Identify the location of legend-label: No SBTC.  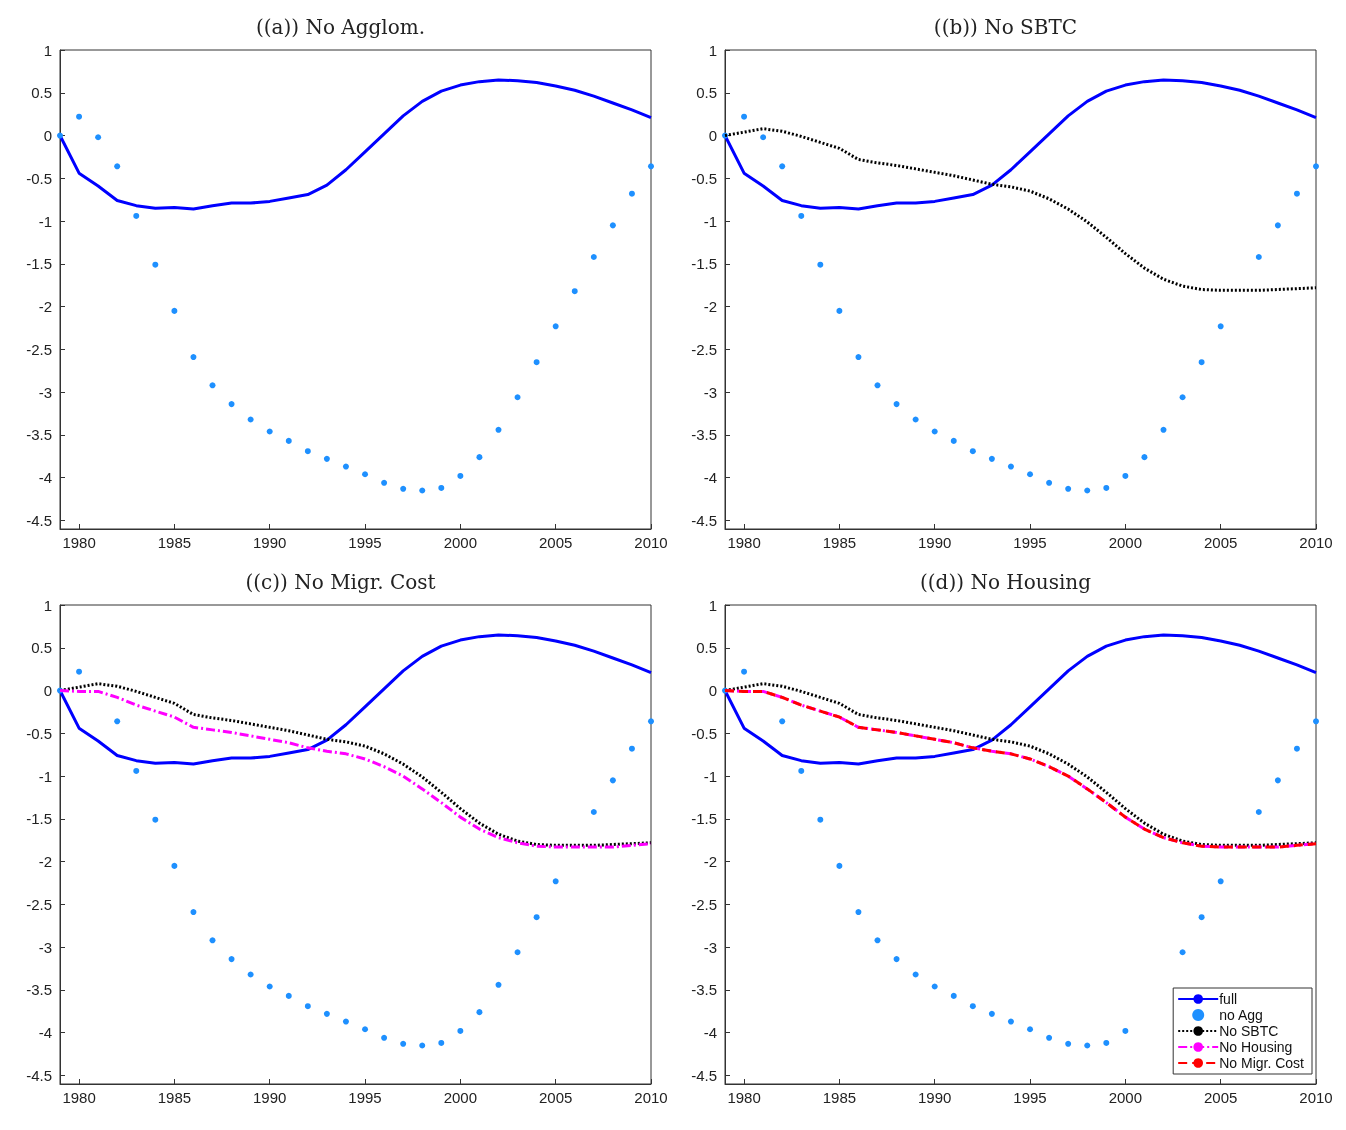
(1249, 1031).